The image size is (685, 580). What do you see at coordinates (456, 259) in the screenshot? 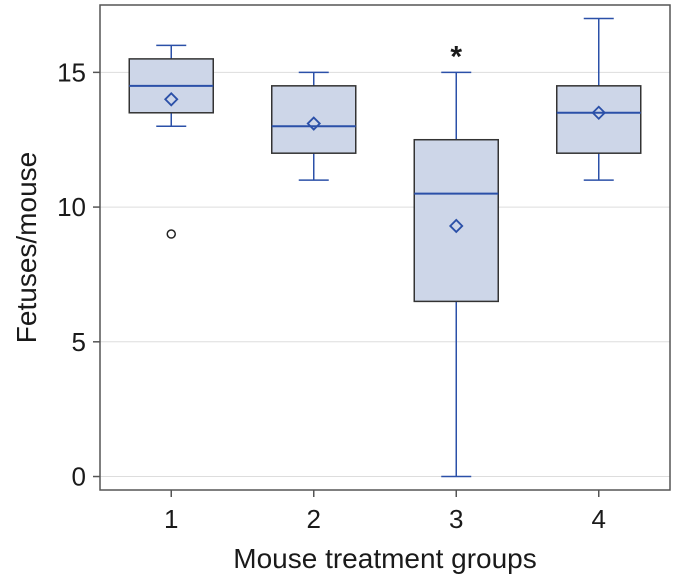
I see `box-group-3: *` at bounding box center [456, 259].